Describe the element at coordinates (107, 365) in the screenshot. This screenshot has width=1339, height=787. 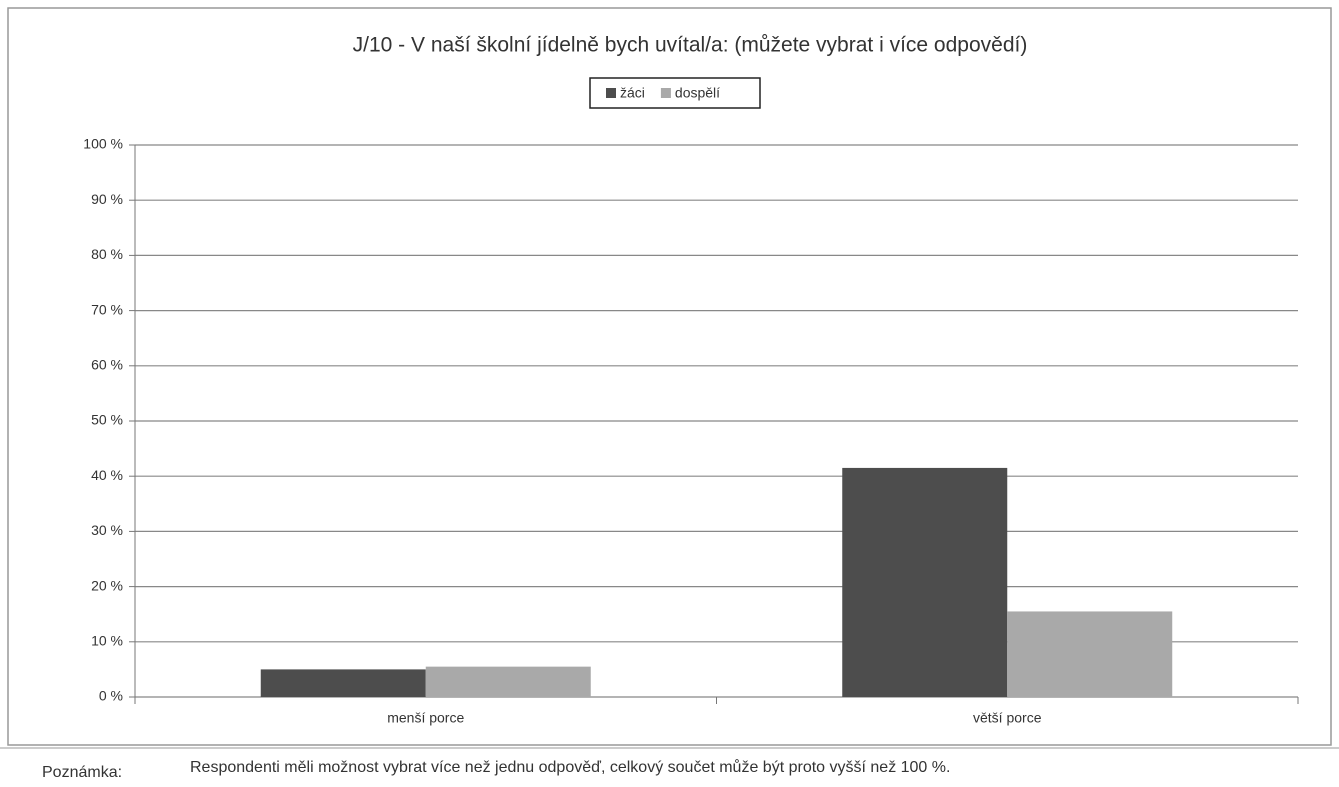
I see `y-tick-label: 60 %` at that location.